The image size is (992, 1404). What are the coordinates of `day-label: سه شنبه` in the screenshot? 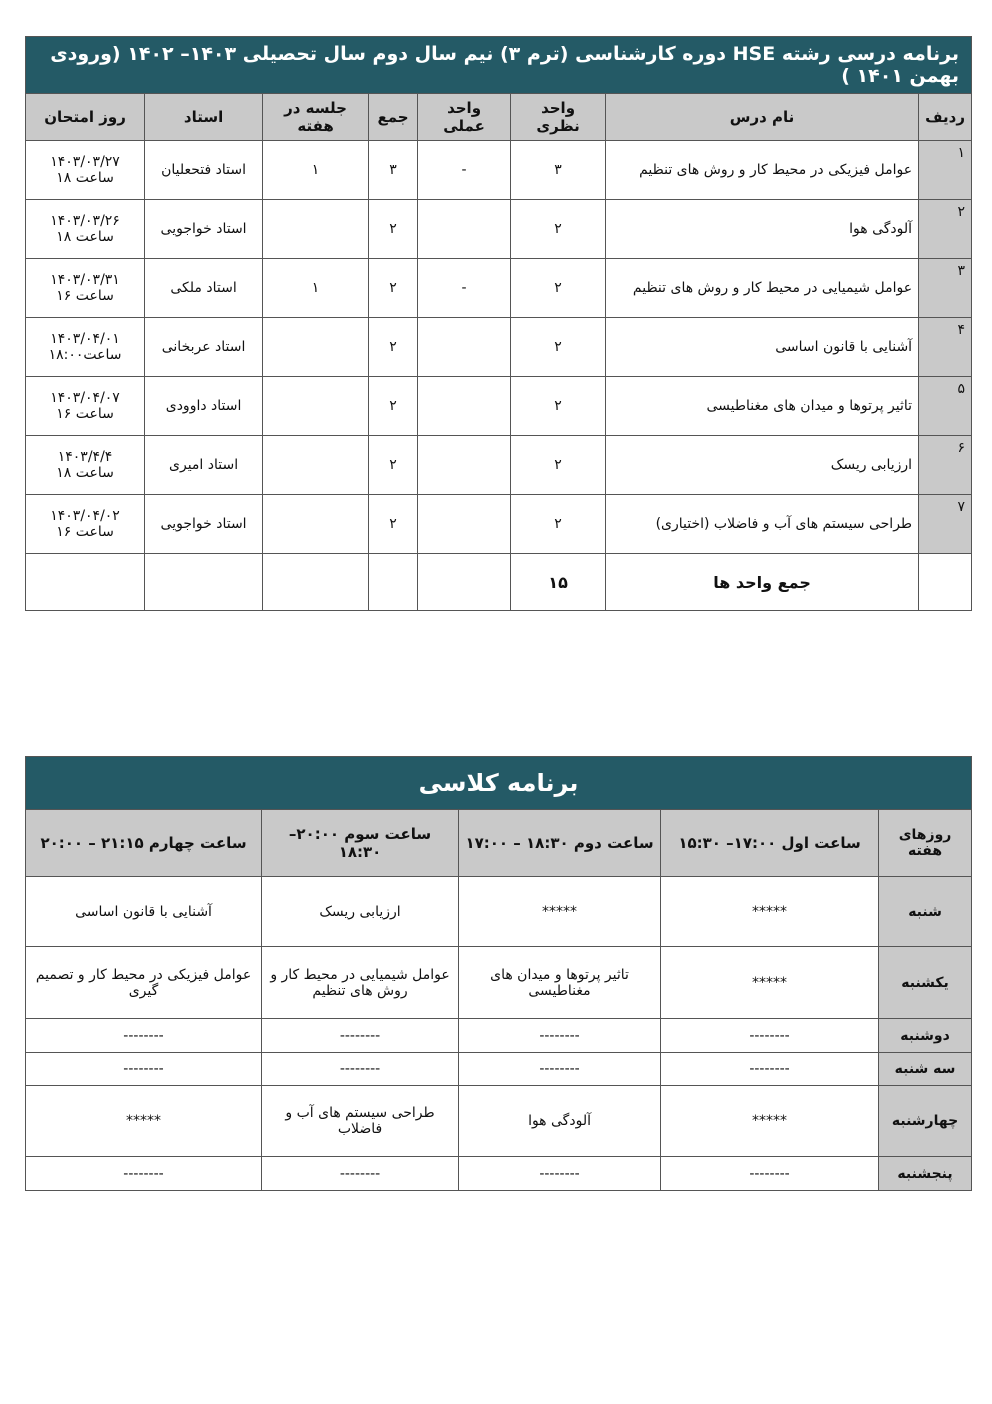 It's located at (925, 1069).